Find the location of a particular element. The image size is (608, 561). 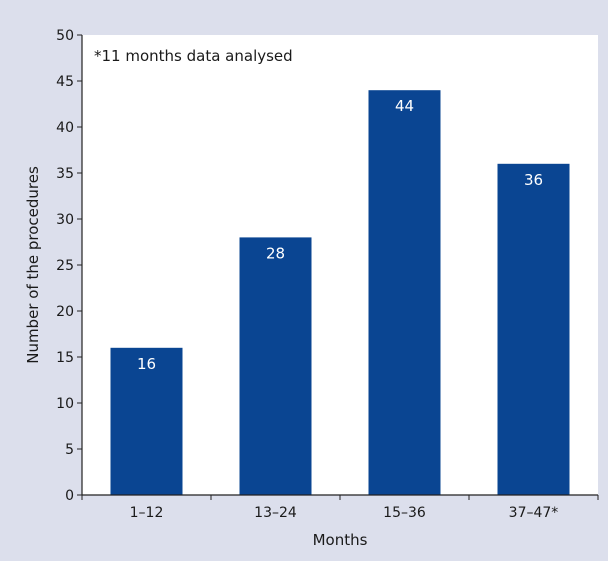

y-tick-label-25: 25 is located at coordinates (65, 266).